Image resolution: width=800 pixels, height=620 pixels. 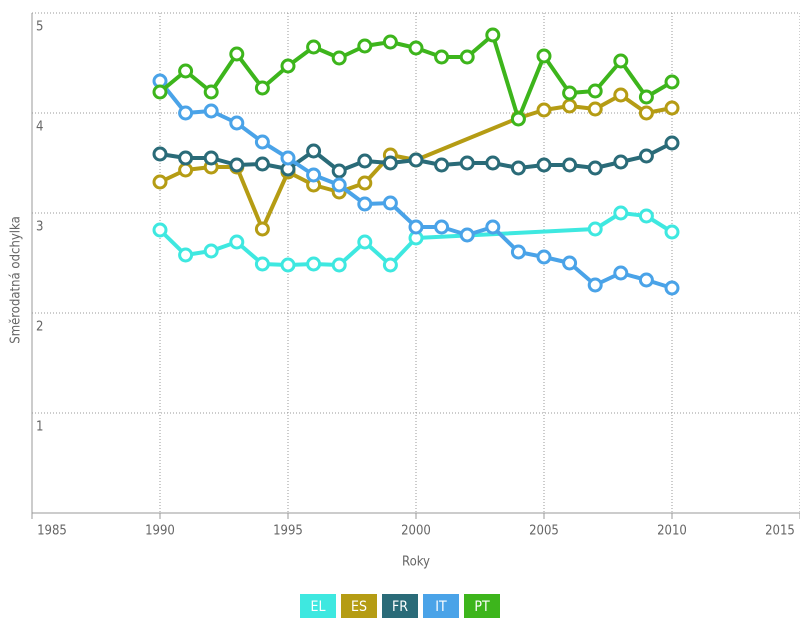 What do you see at coordinates (416, 531) in the screenshot?
I see `x-tick-label: 2000` at bounding box center [416, 531].